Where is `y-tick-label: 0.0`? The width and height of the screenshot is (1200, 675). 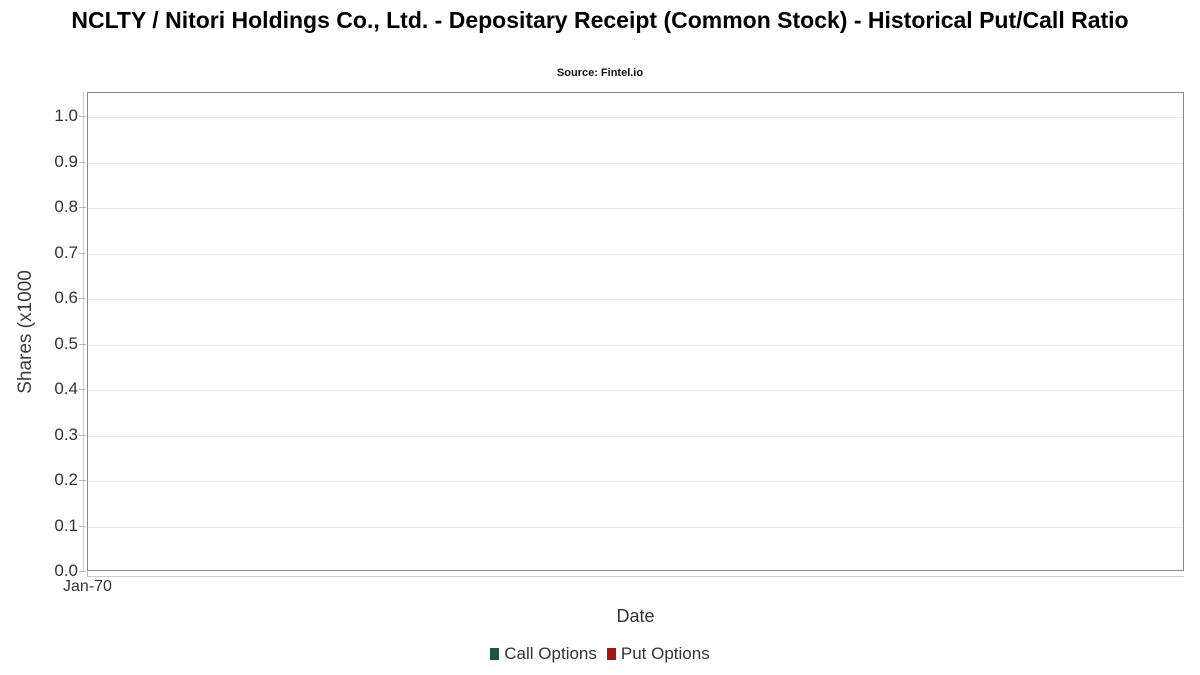 y-tick-label: 0.0 is located at coordinates (66, 570).